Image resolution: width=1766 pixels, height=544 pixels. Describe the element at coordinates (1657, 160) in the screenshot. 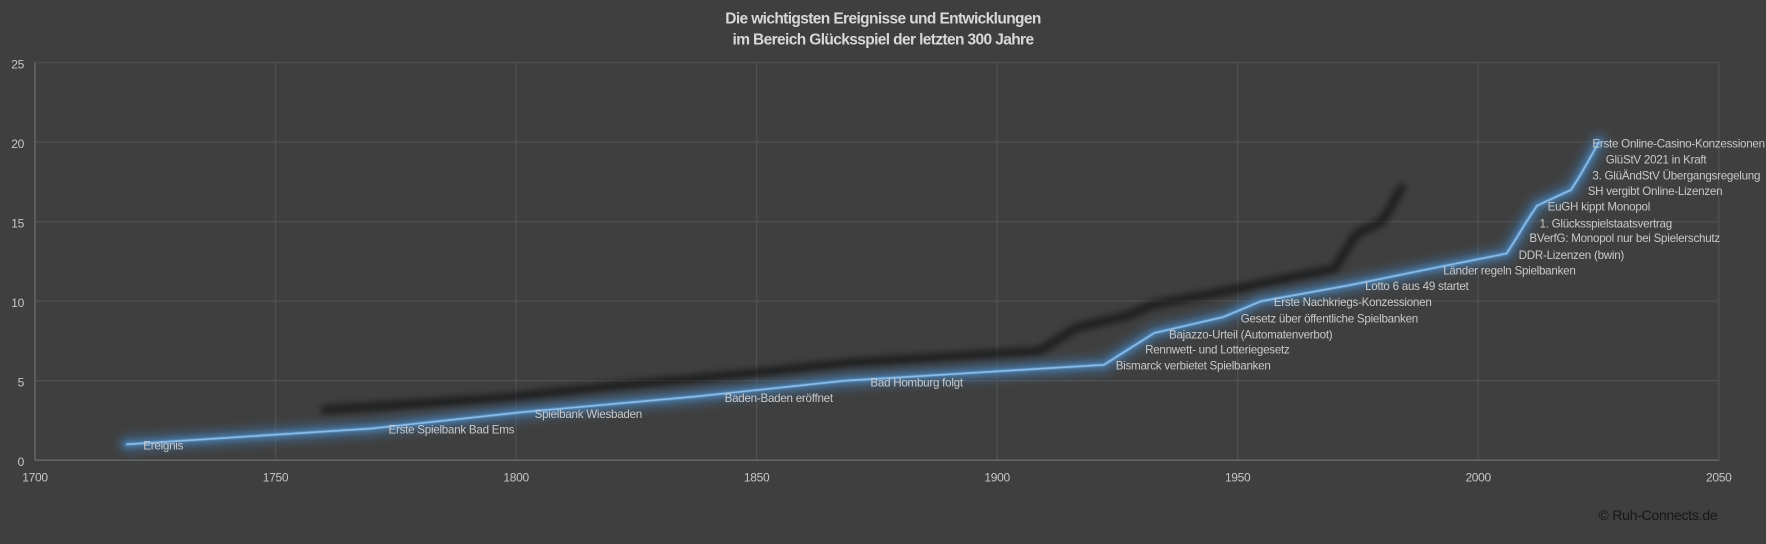

I see `svg-text: GlüStV 2021 in Kraft` at that location.